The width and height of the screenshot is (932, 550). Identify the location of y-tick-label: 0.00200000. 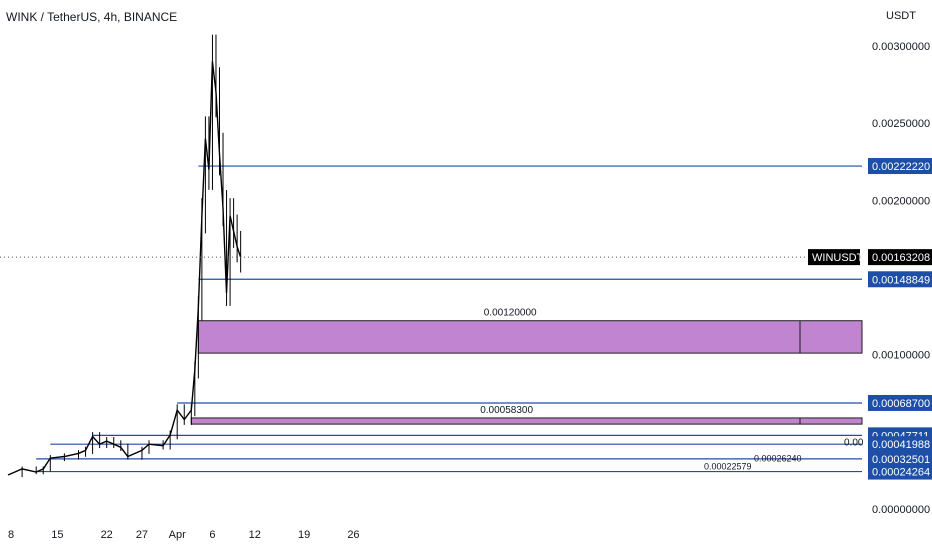
(901, 201).